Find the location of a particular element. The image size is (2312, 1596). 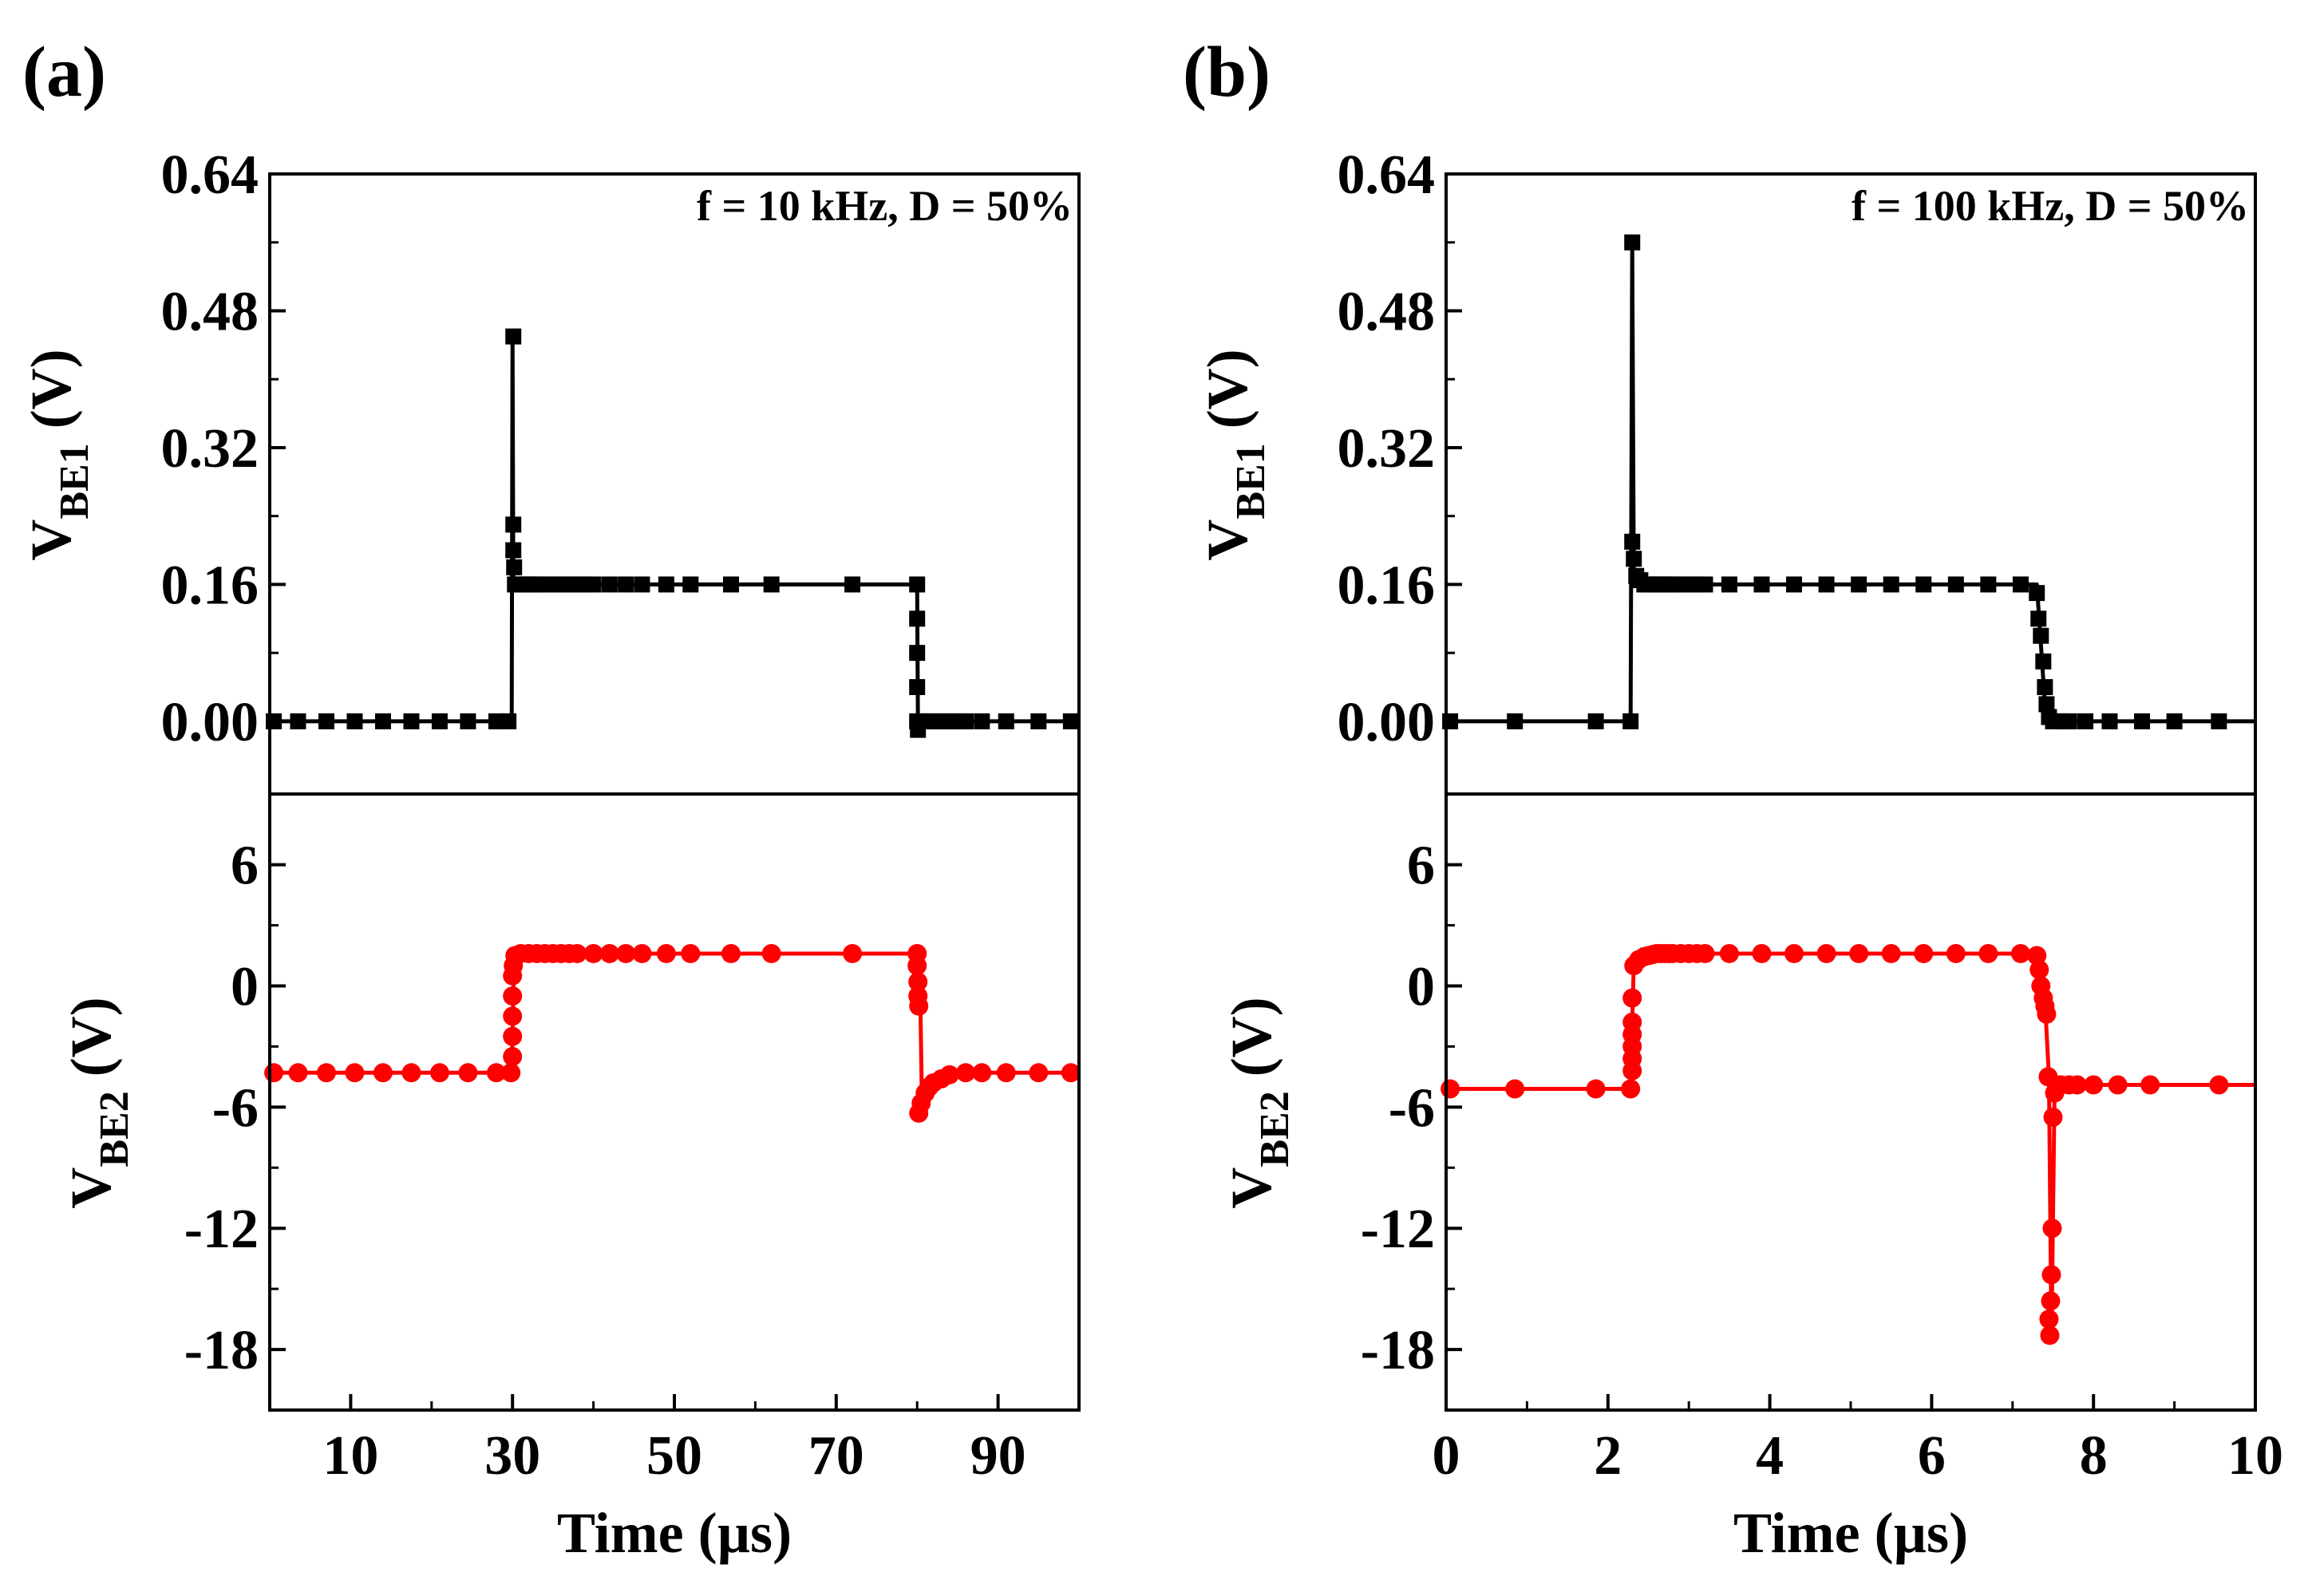

ytick-label-b-bottom-3: -12 is located at coordinates (1398, 1229).